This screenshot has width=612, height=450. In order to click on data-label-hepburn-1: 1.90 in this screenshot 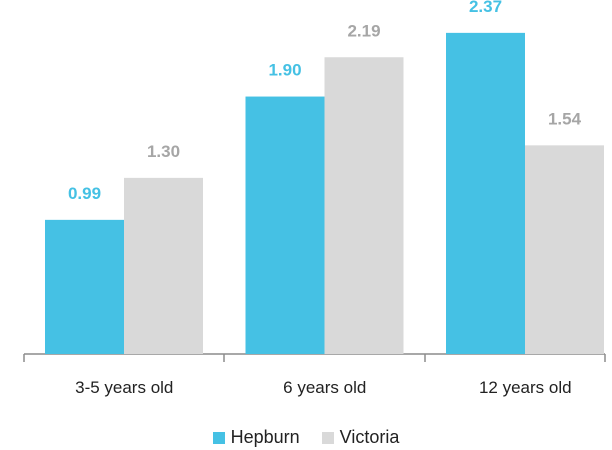, I will do `click(284, 70)`.